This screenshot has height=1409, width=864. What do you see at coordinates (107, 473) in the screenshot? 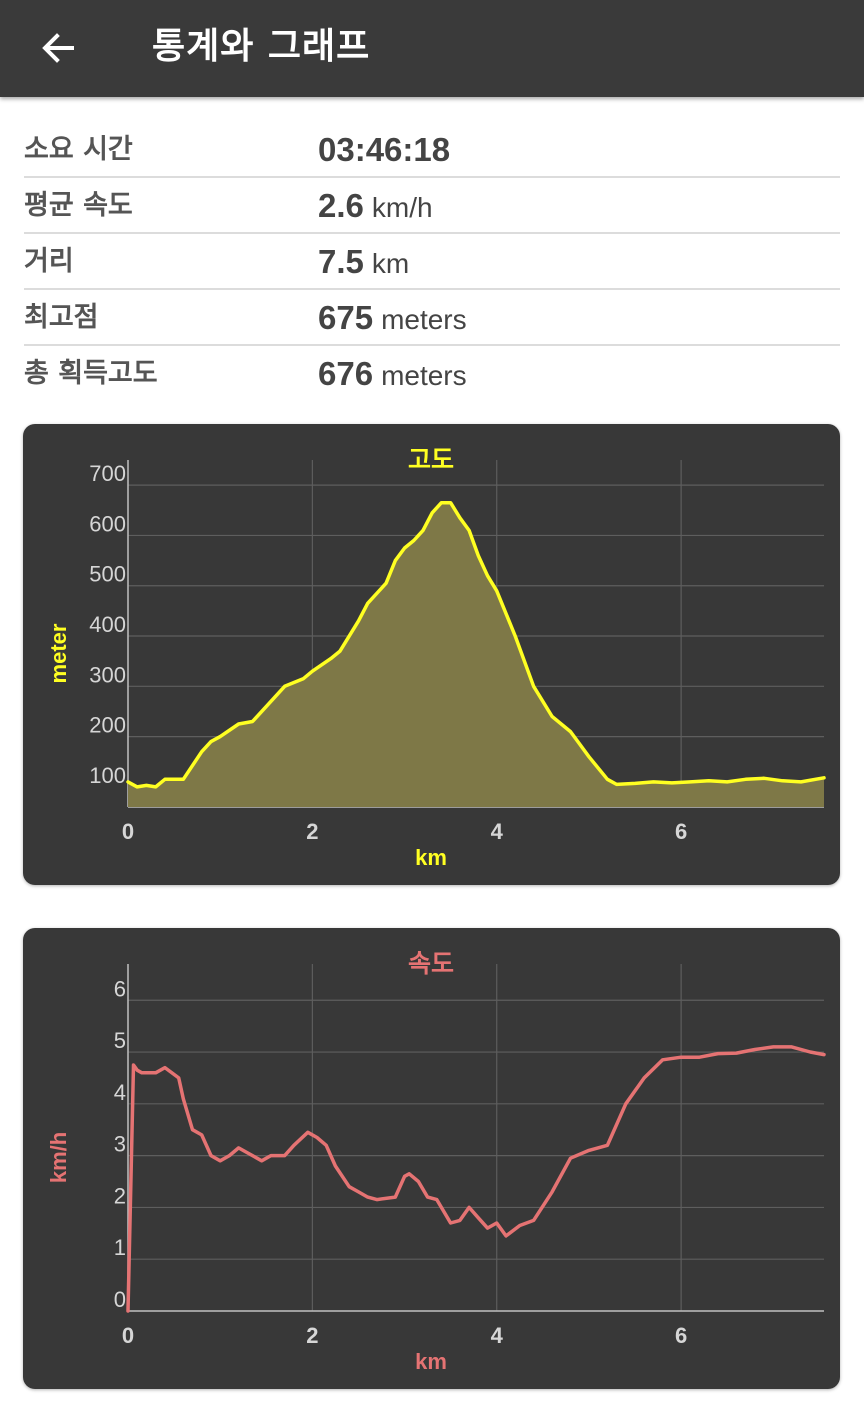
I see `y-tick-label: 700` at bounding box center [107, 473].